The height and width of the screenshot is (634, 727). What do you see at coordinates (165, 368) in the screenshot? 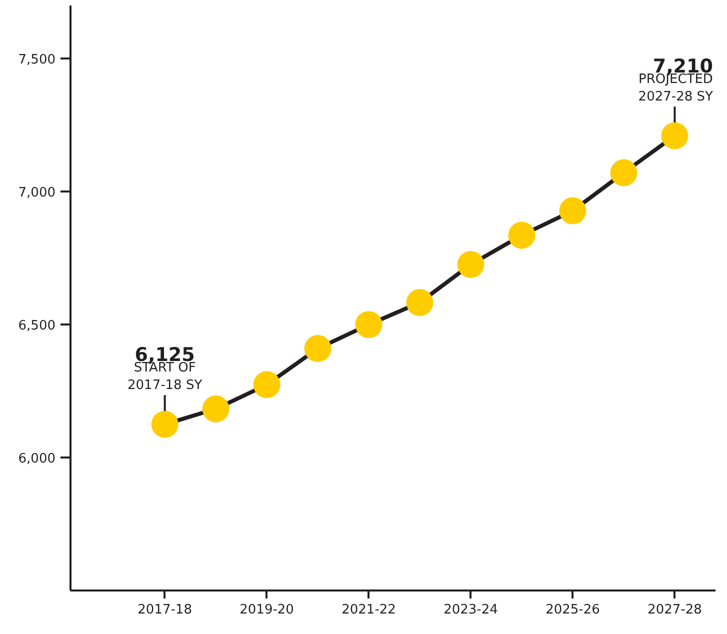
I see `annotation: 6,125 START OF 2017-18 SY` at bounding box center [165, 368].